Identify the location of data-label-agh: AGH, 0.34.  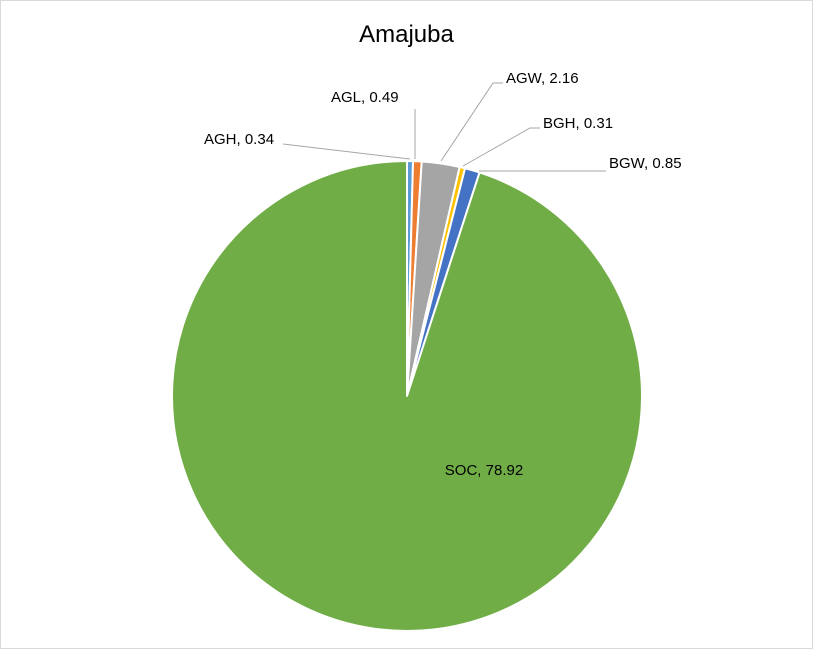
(239, 139).